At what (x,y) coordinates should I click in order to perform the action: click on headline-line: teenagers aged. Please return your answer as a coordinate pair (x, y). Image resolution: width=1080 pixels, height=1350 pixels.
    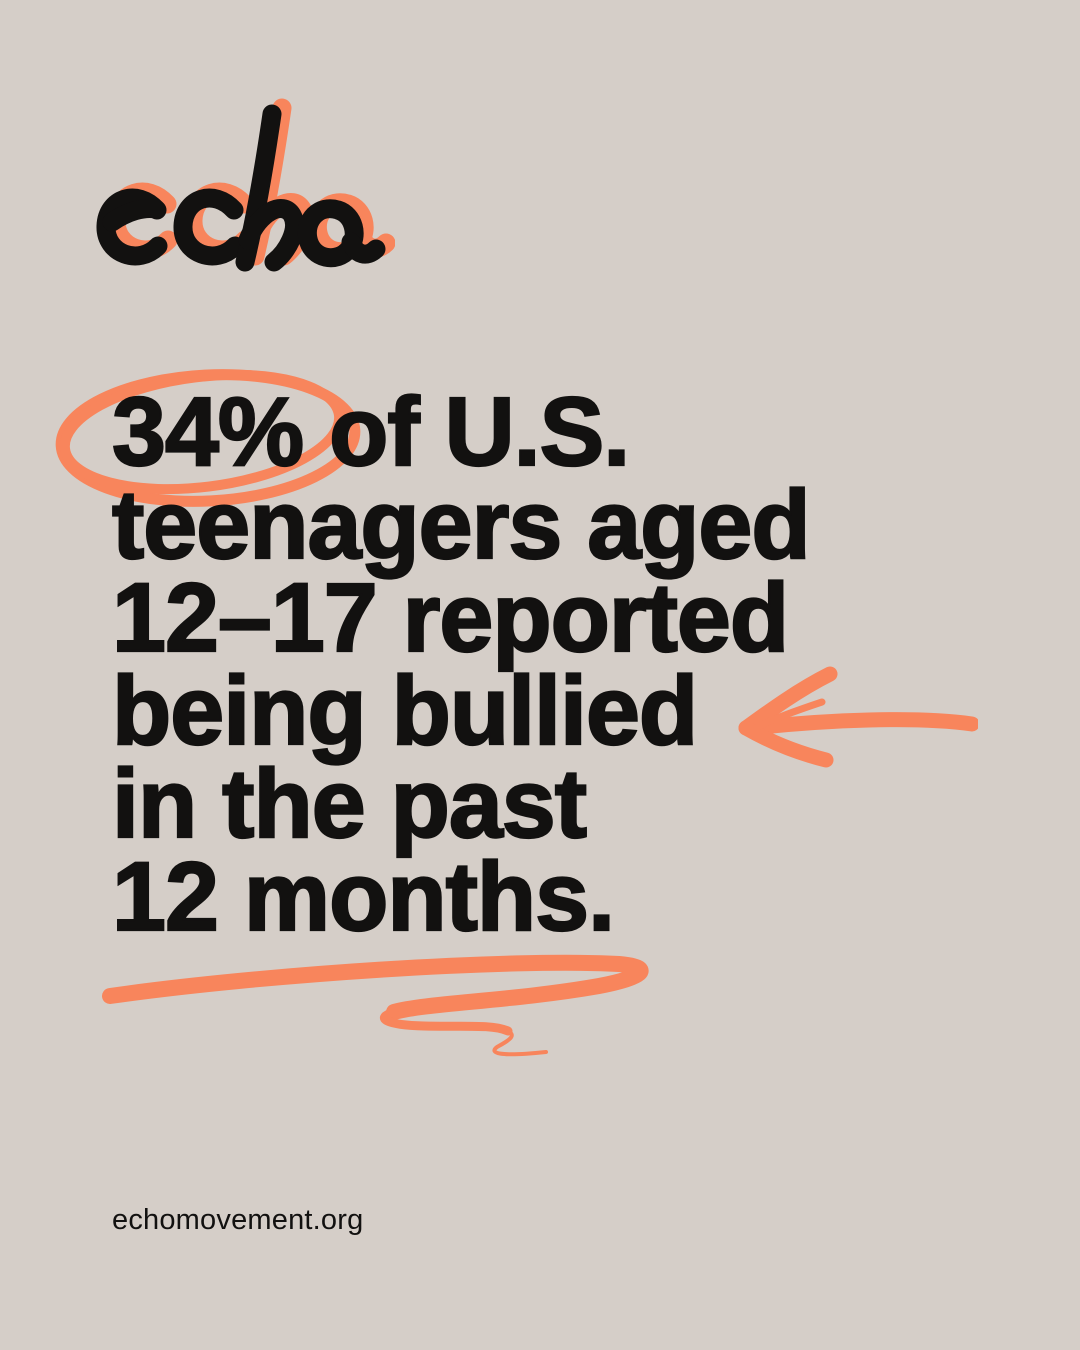
    Looking at the image, I should click on (461, 524).